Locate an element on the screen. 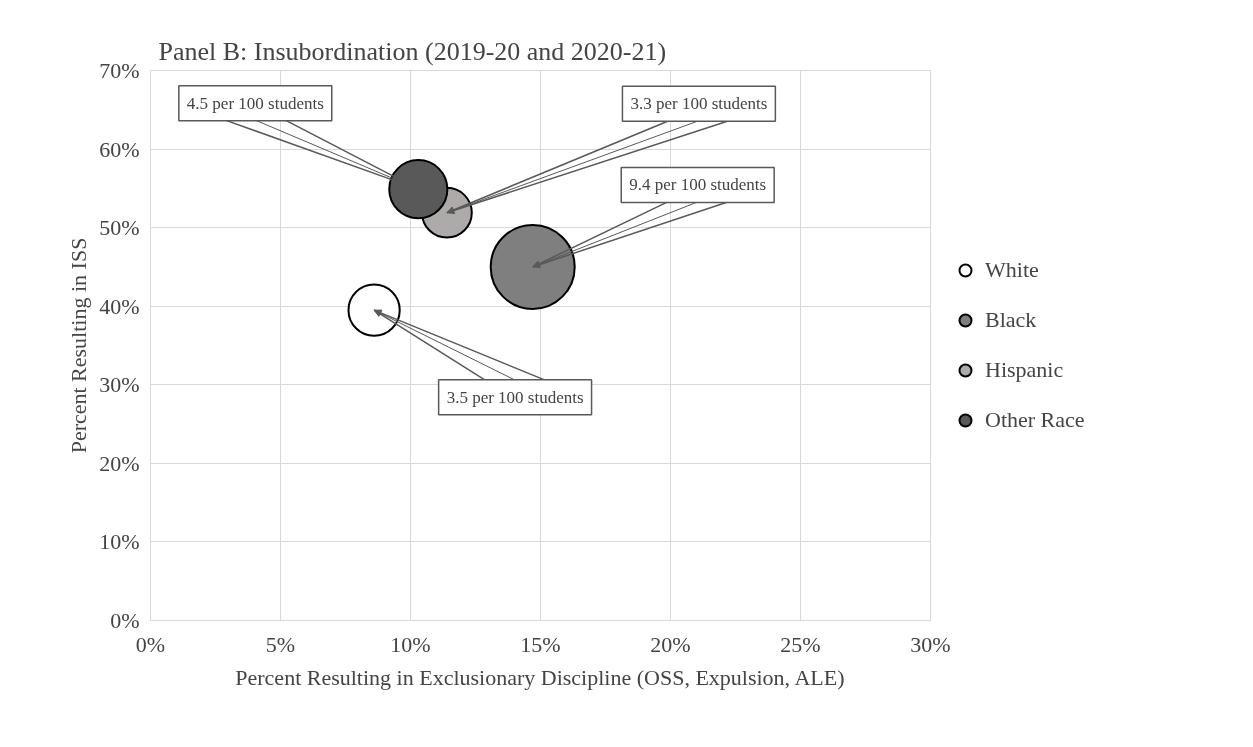 The width and height of the screenshot is (1253, 747). y-tick-label: 60% is located at coordinates (119, 149).